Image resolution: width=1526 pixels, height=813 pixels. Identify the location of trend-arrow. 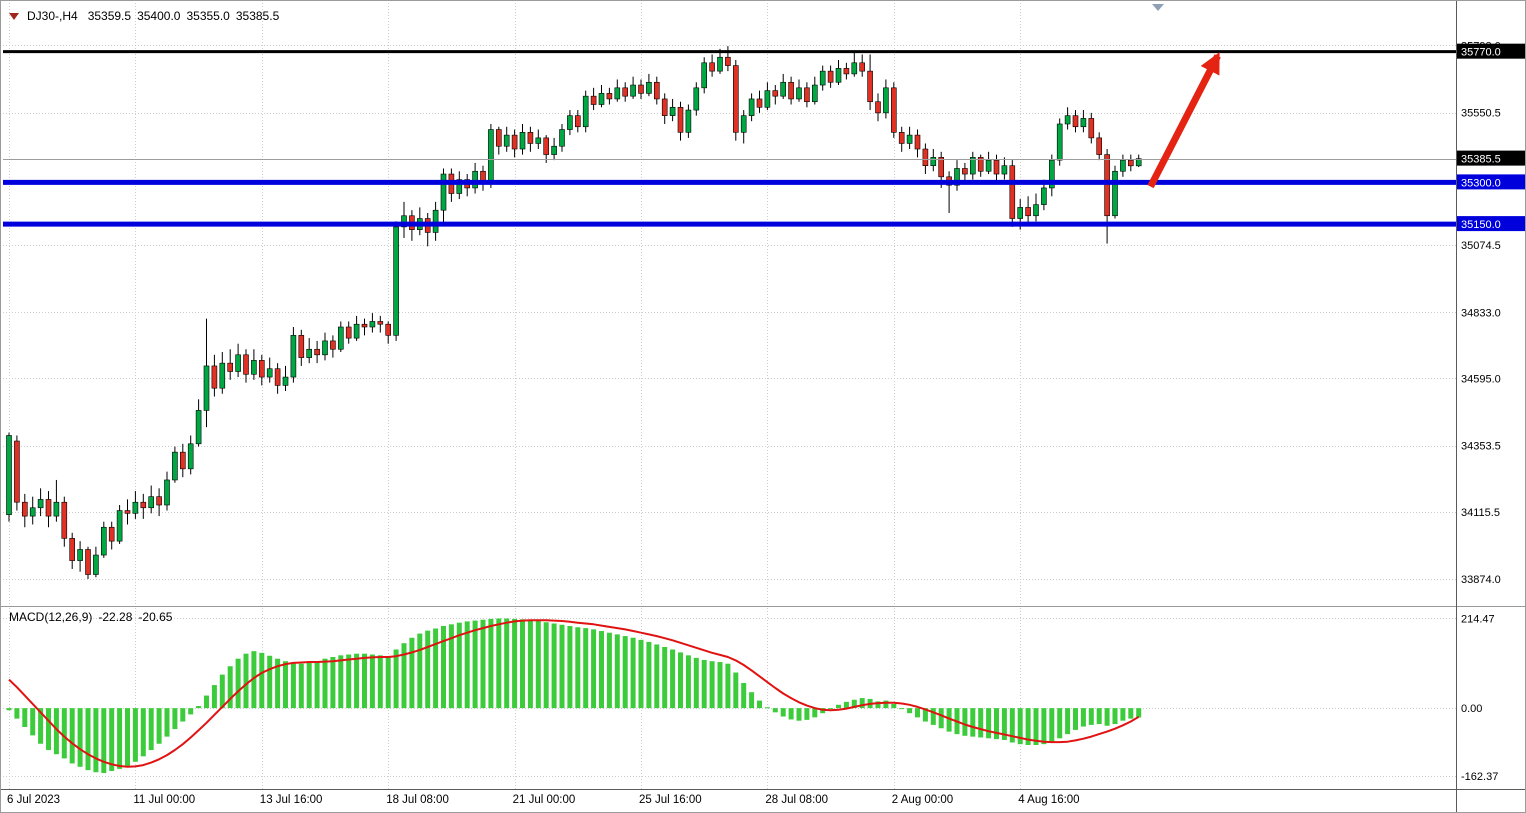
(1184, 120).